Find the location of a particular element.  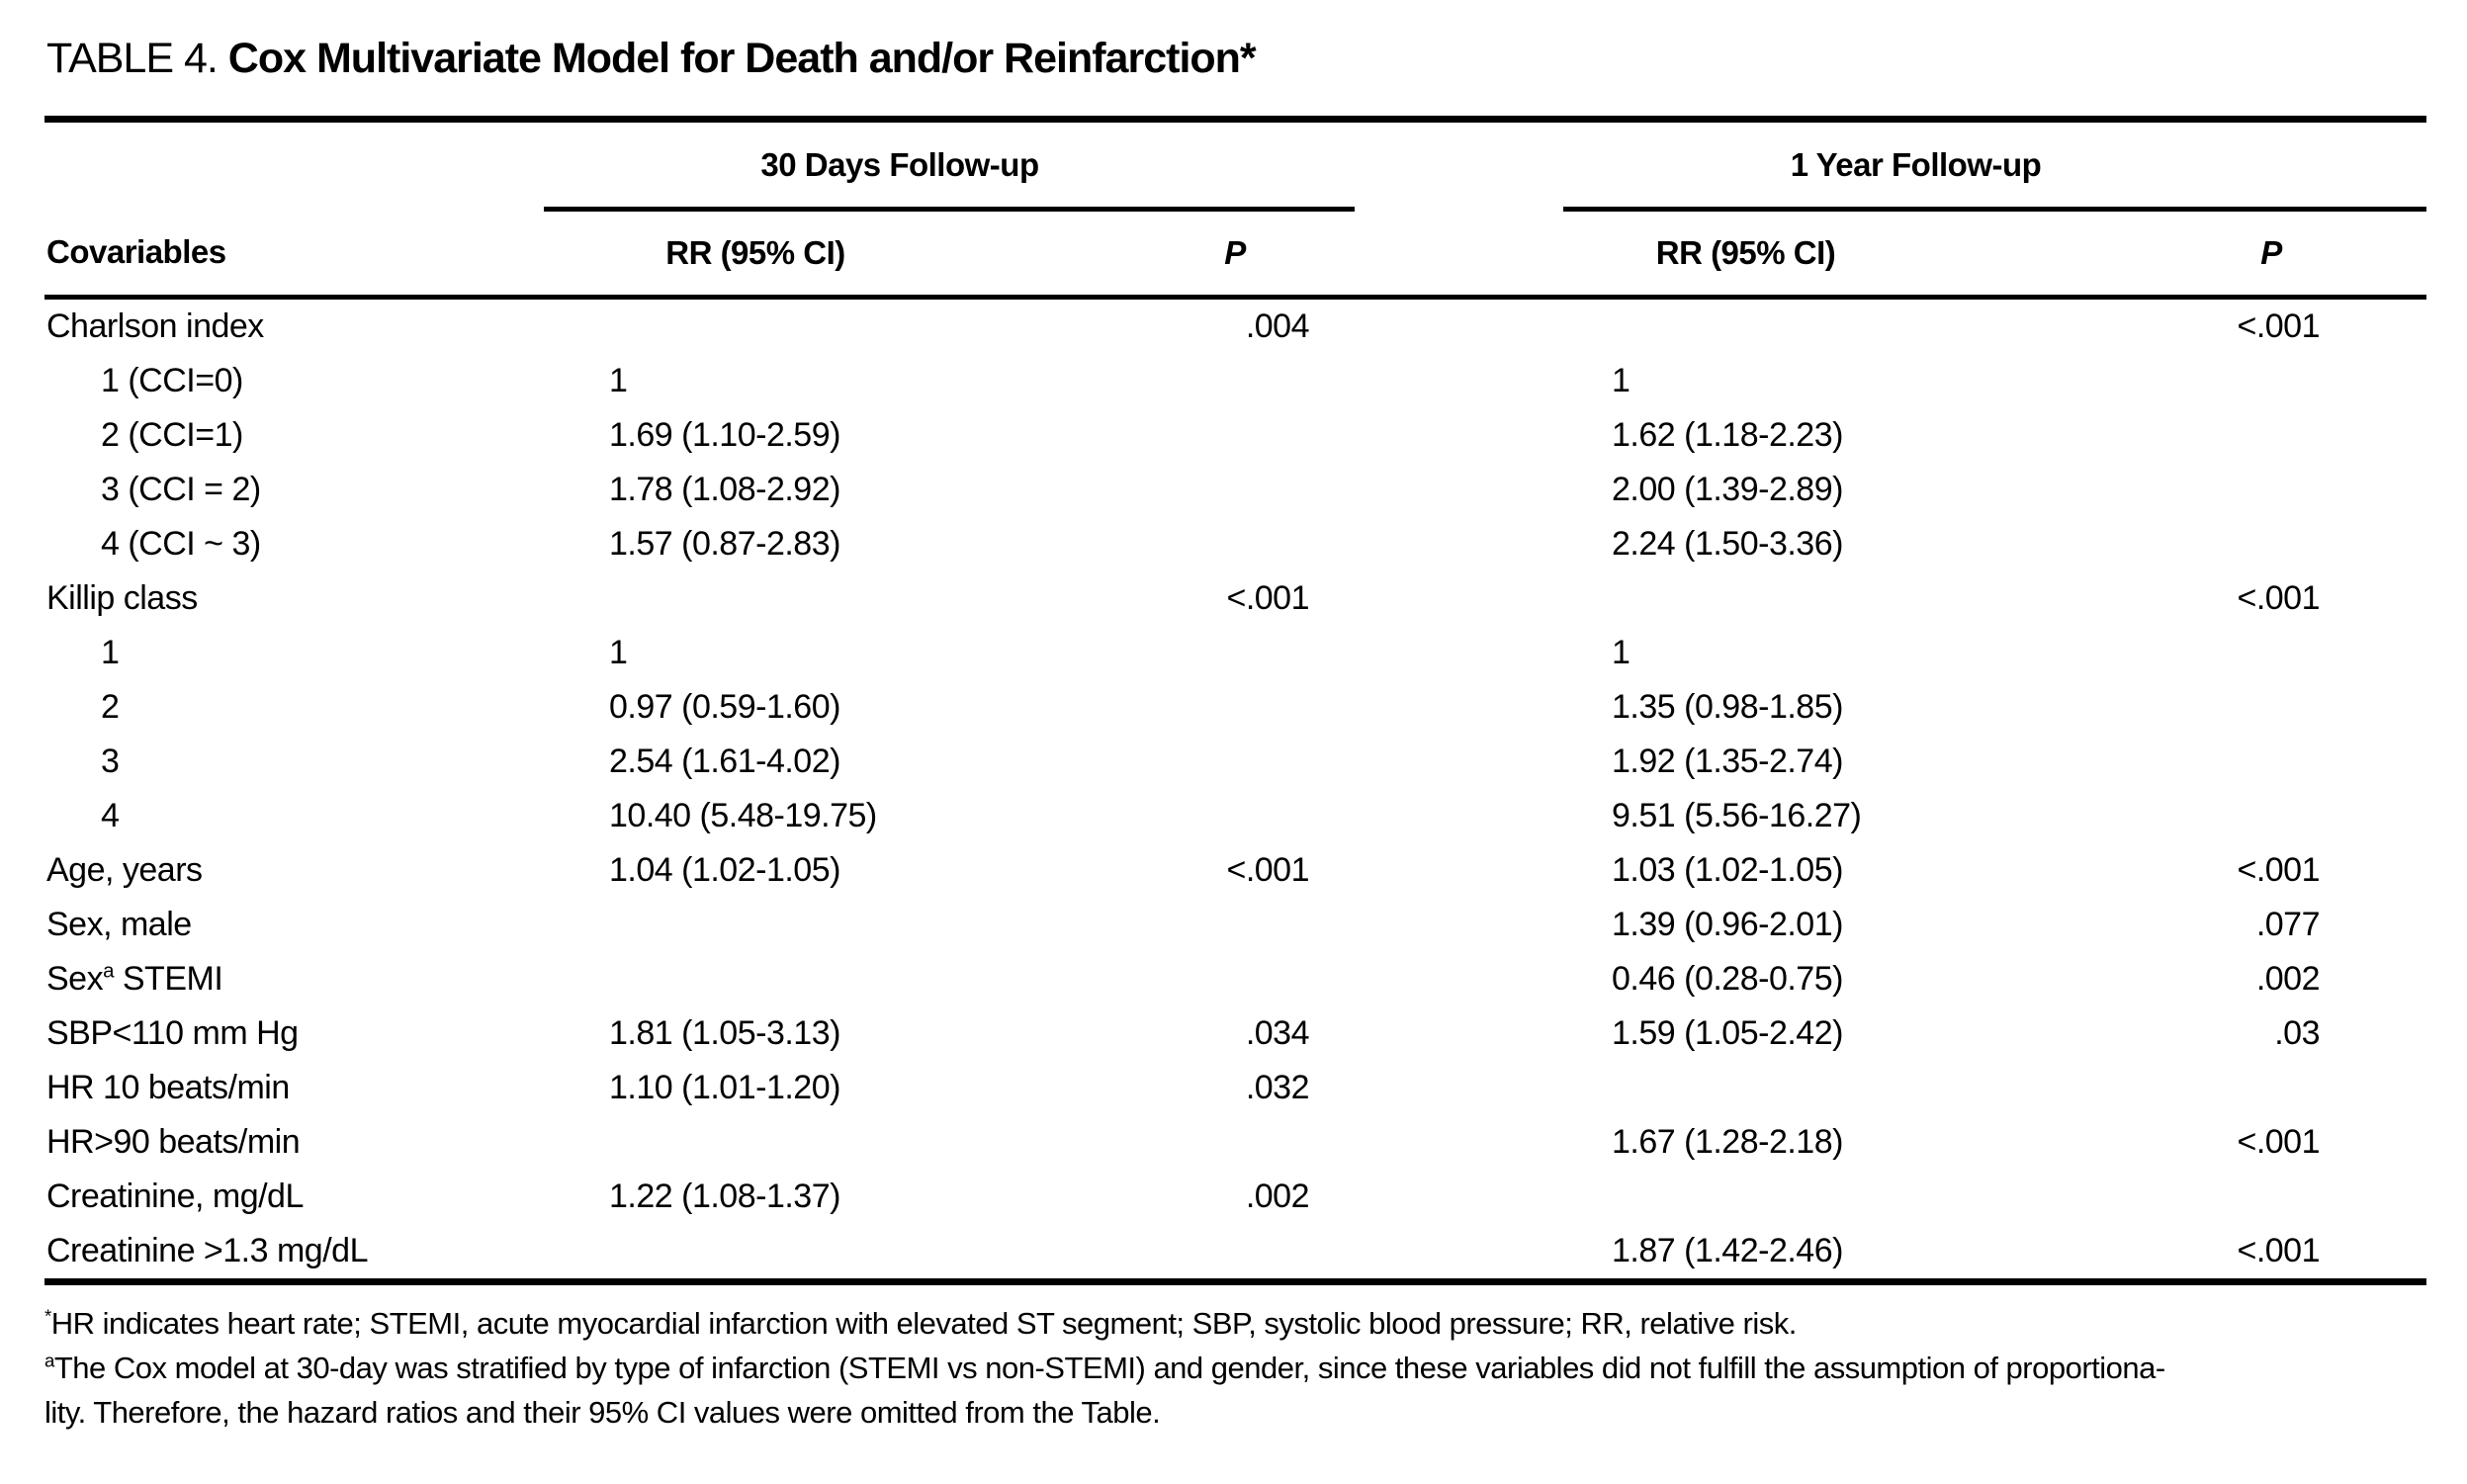

rr-30d-value: 0.97 (0.59-1.60) is located at coordinates (724, 707).